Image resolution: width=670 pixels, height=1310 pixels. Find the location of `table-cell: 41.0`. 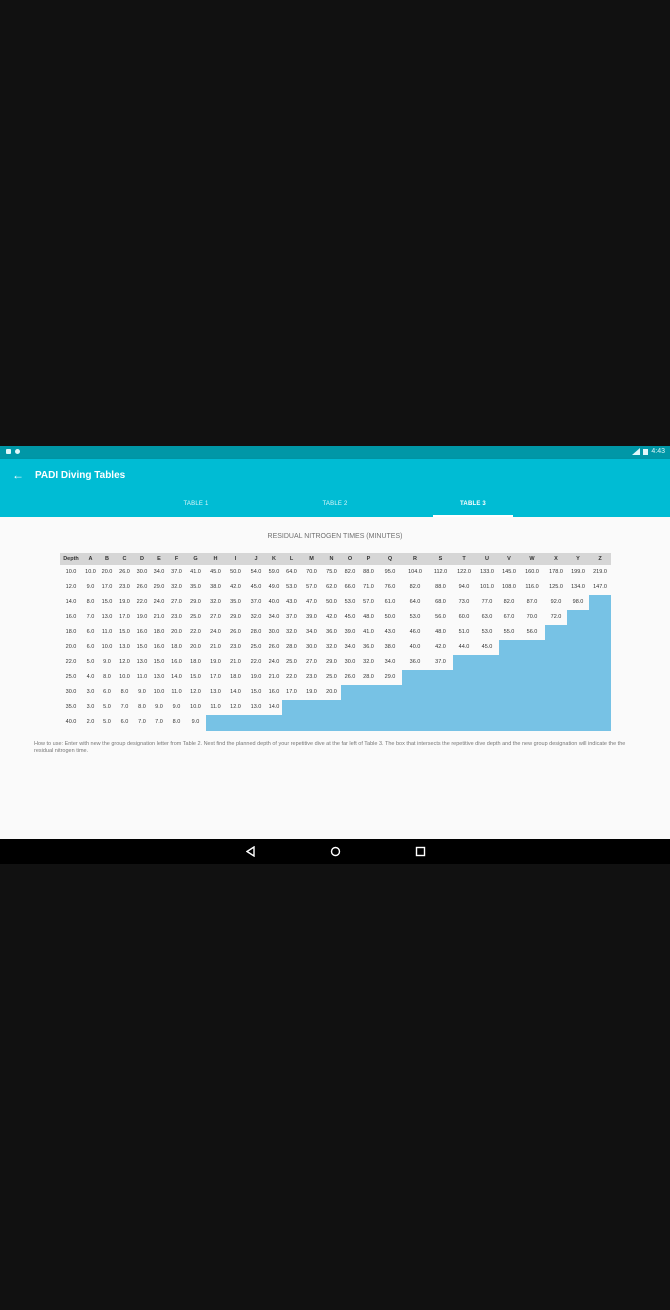

table-cell: 41.0 is located at coordinates (195, 572).